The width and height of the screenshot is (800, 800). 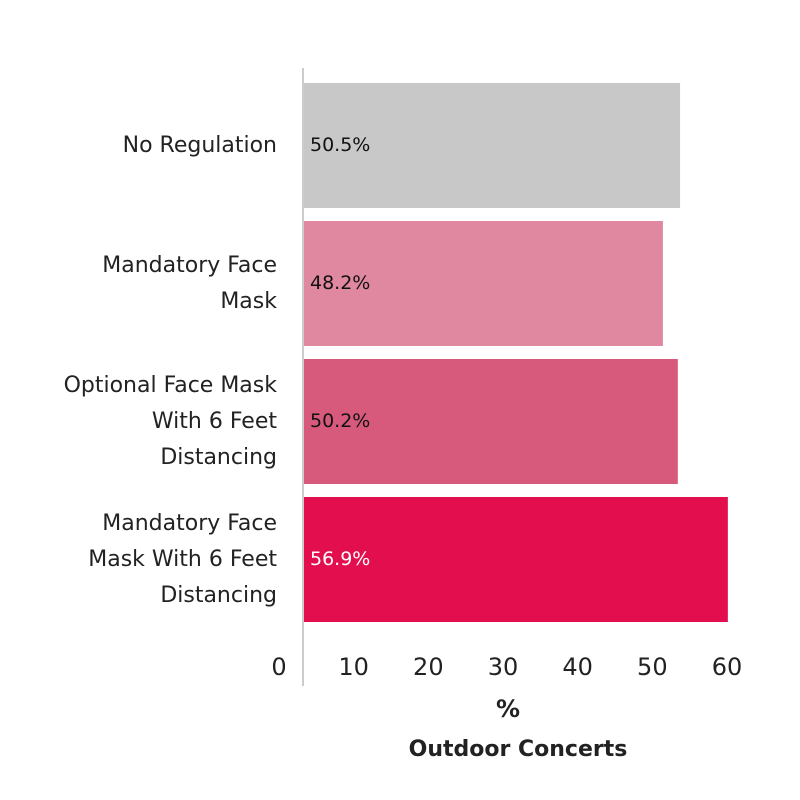 I want to click on x-tick-label: 0, so click(x=278, y=667).